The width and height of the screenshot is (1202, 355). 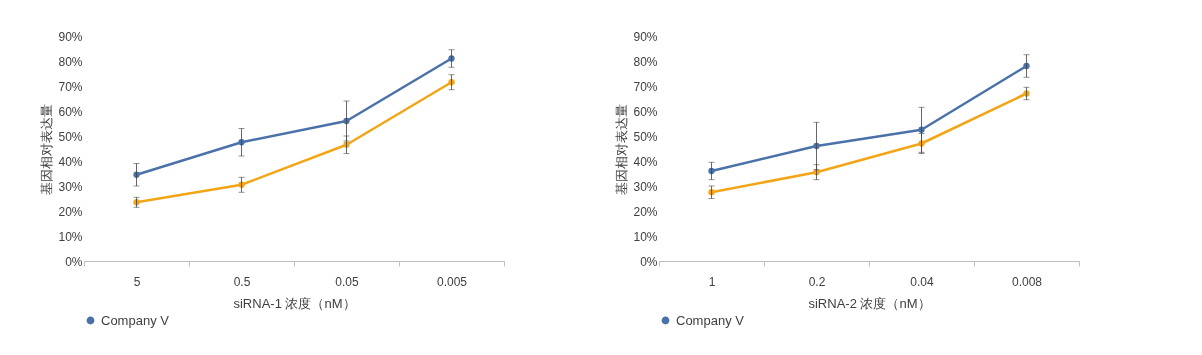 I want to click on x-axis-title: siRNA-2 浓度（nM）, so click(x=869, y=303).